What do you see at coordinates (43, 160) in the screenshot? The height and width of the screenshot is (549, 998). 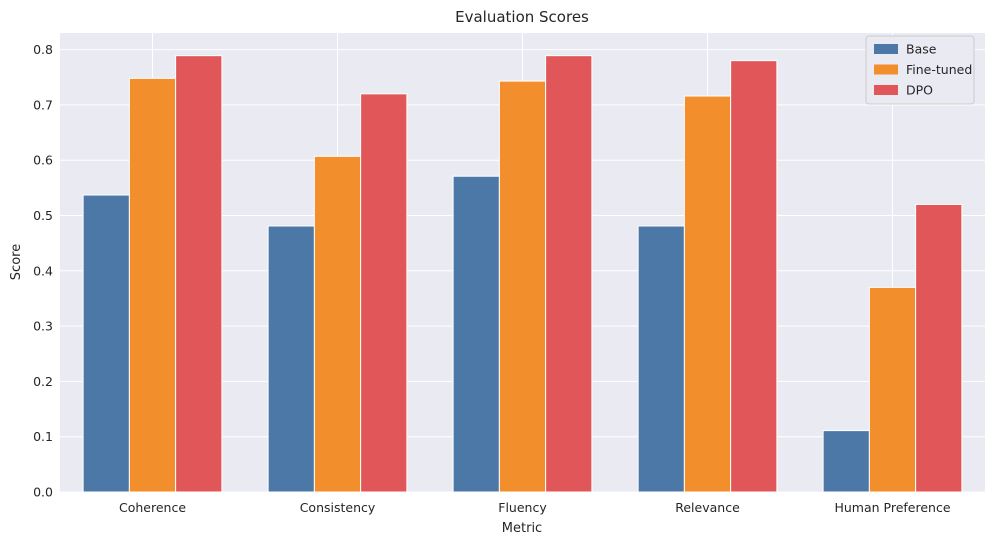 I see `y-tick-label: 0.6` at bounding box center [43, 160].